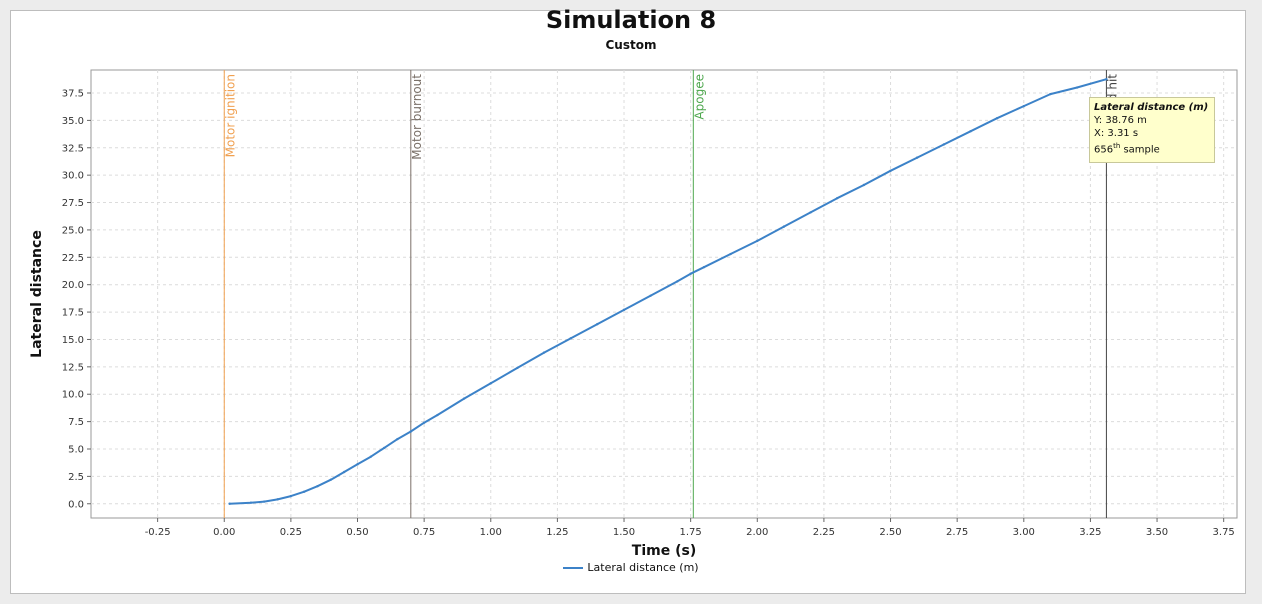 This screenshot has height=604, width=1262. What do you see at coordinates (573, 567) in the screenshot?
I see `legend-line-swatch` at bounding box center [573, 567].